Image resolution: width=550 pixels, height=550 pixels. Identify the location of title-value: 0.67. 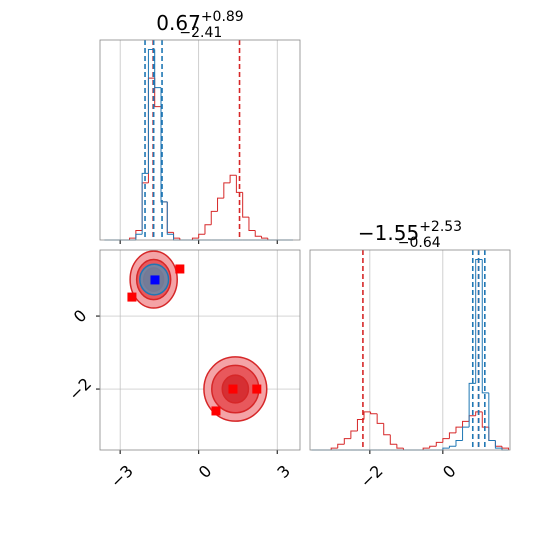
(178, 23).